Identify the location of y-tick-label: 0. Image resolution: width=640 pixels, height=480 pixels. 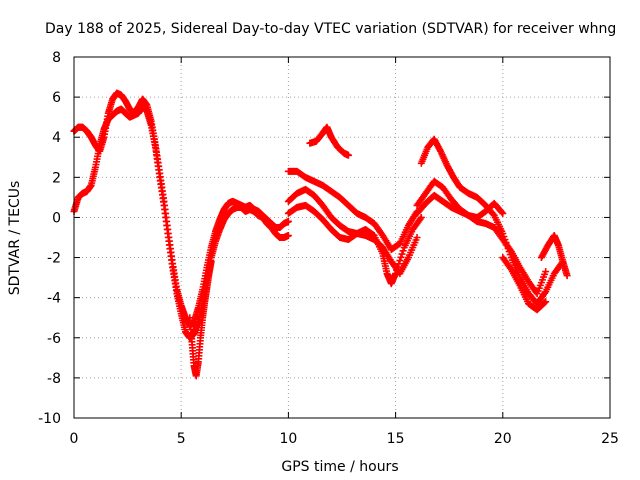
(56, 218).